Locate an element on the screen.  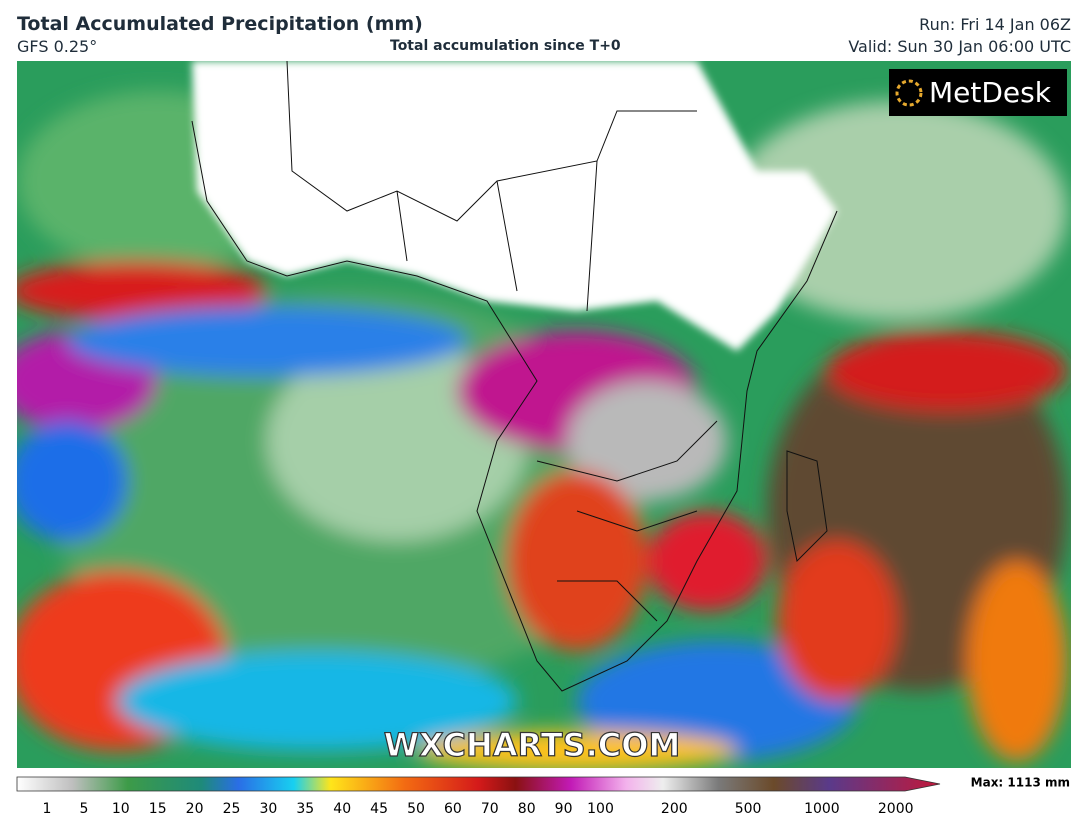
colorbar-tick-label: 70 is located at coordinates (490, 809).